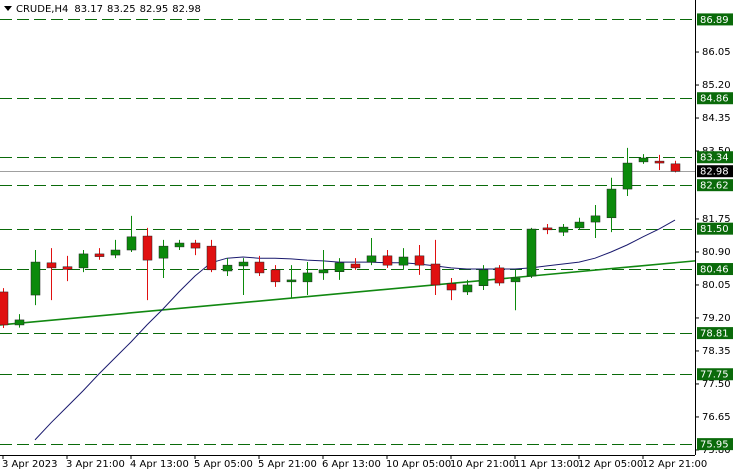 The image size is (735, 474). I want to click on y-tick-label: 79.20, so click(716, 318).